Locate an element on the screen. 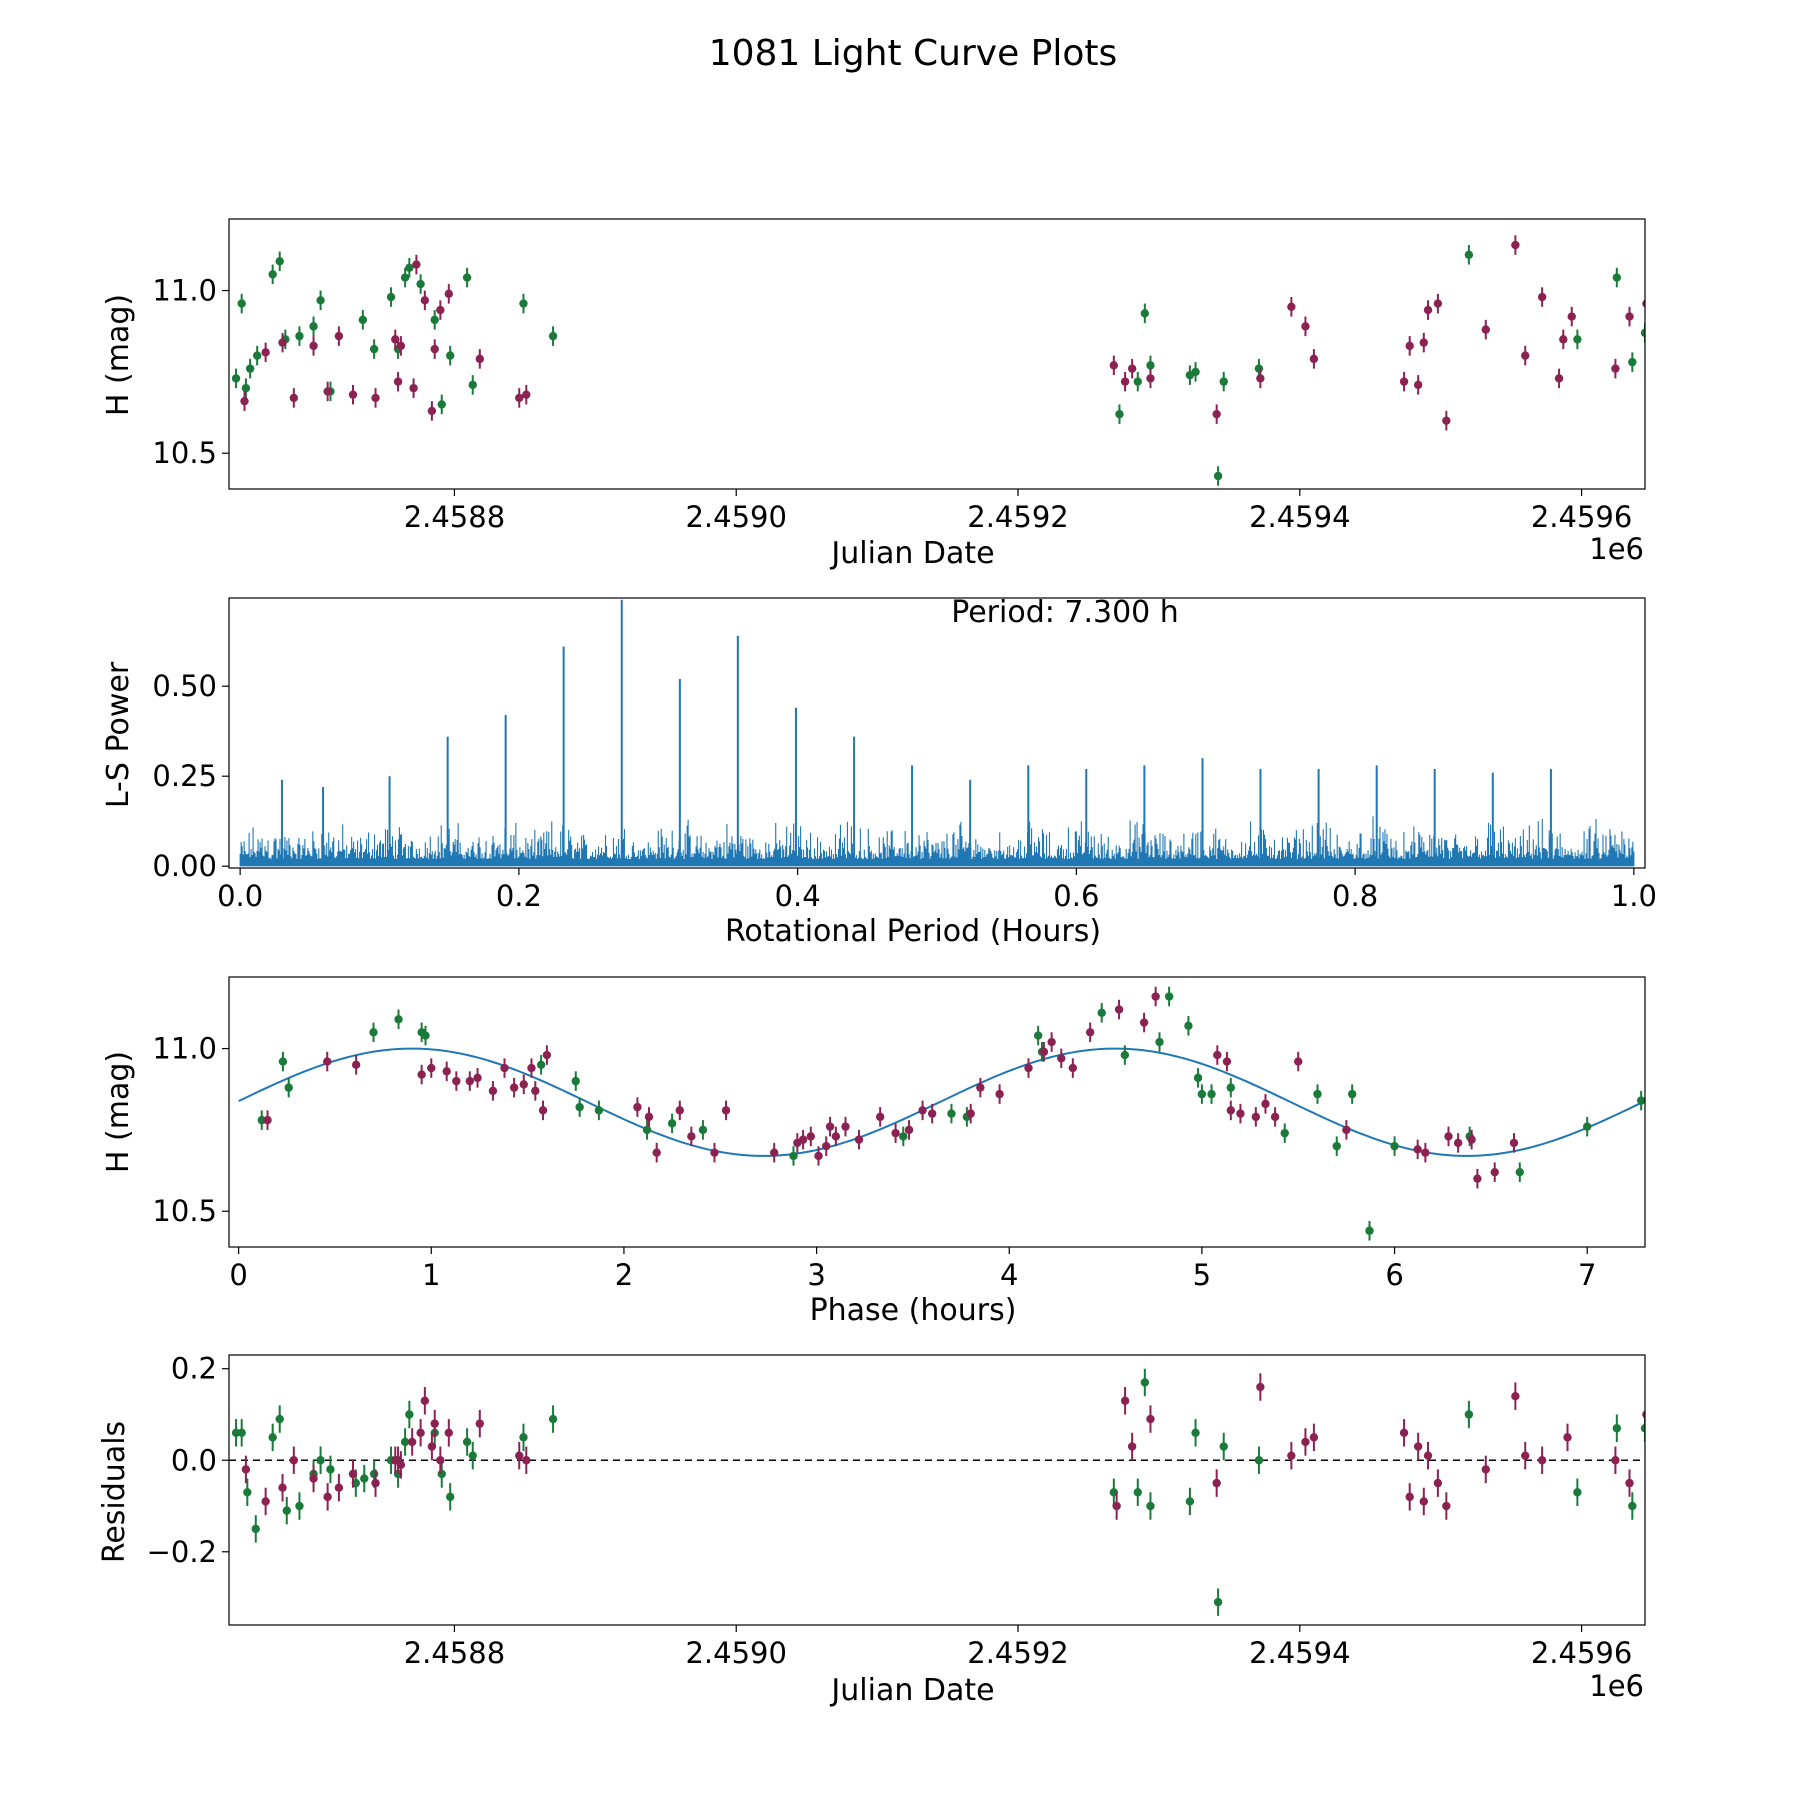 This screenshot has height=1800, width=1800. lightcurve-xtick-label: 2.4594 is located at coordinates (1299, 517).